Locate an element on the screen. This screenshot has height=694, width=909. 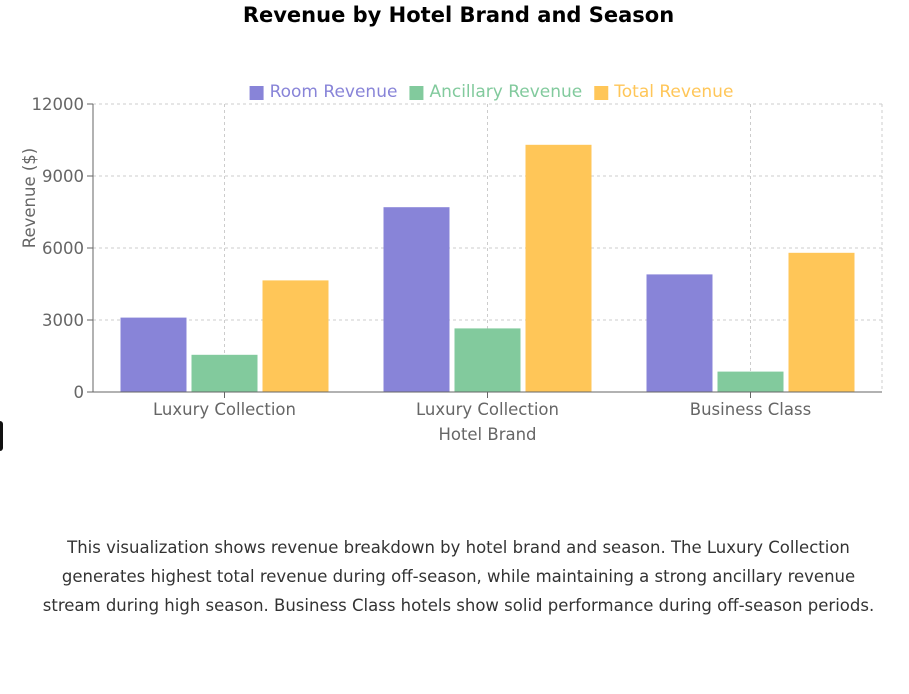
y-axis-title: Revenue ($) is located at coordinates (29, 198).